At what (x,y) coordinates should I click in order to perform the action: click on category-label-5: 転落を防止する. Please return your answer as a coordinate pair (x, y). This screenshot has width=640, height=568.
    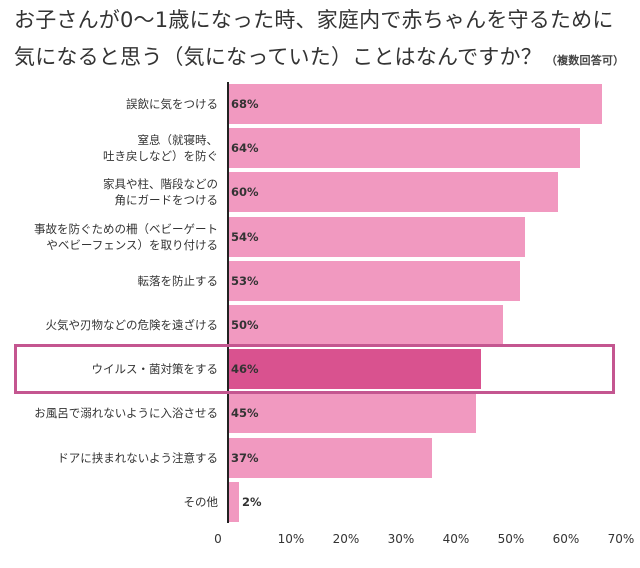
    Looking at the image, I should click on (178, 280).